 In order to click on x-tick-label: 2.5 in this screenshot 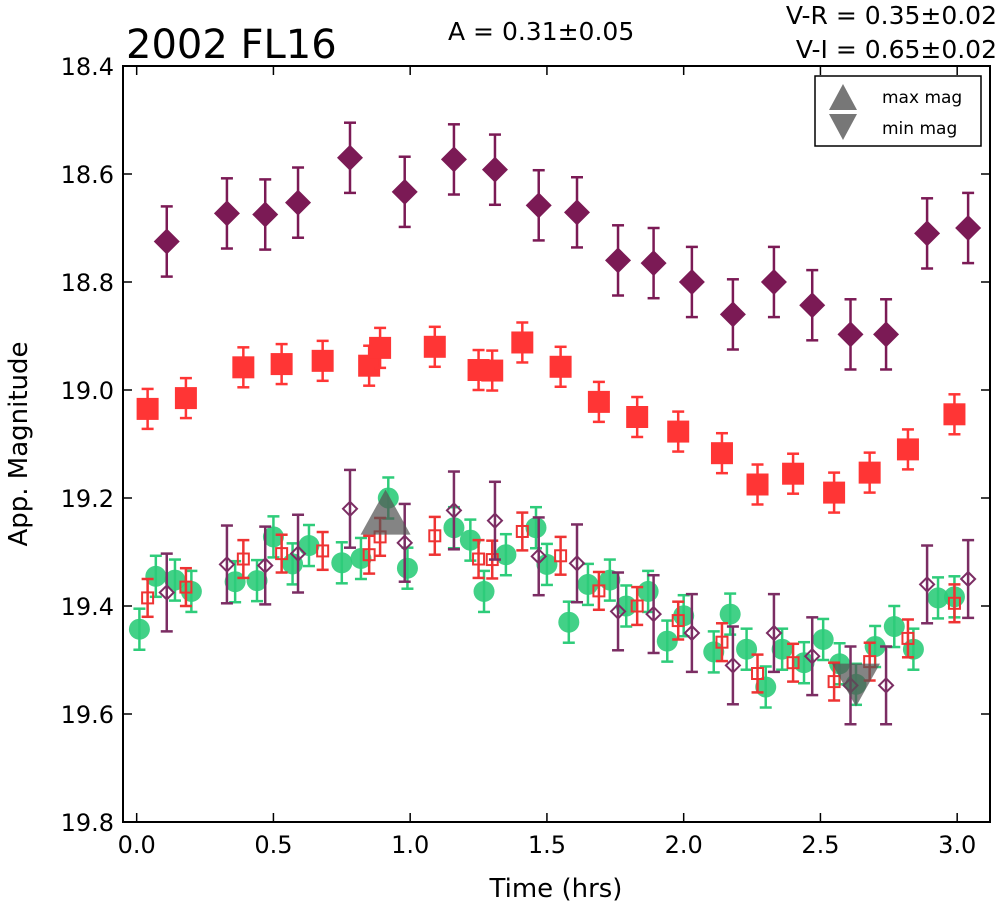, I will do `click(820, 845)`.